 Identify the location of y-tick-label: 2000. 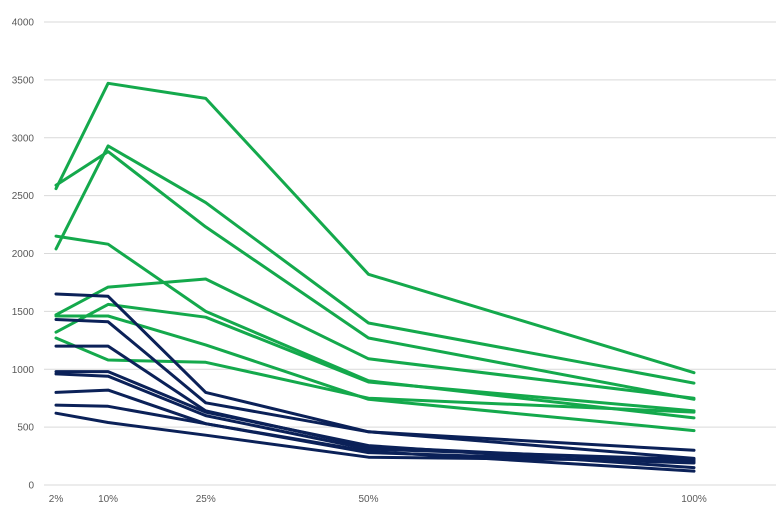
(23, 254).